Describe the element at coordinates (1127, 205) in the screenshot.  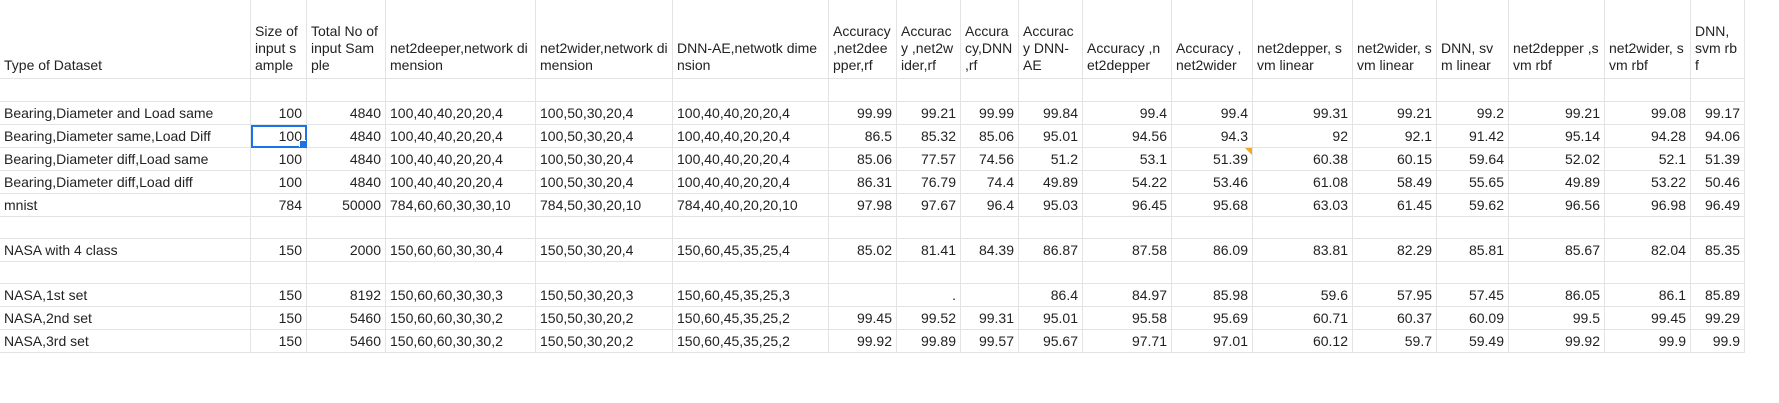
I see `data-cell: 96.45` at that location.